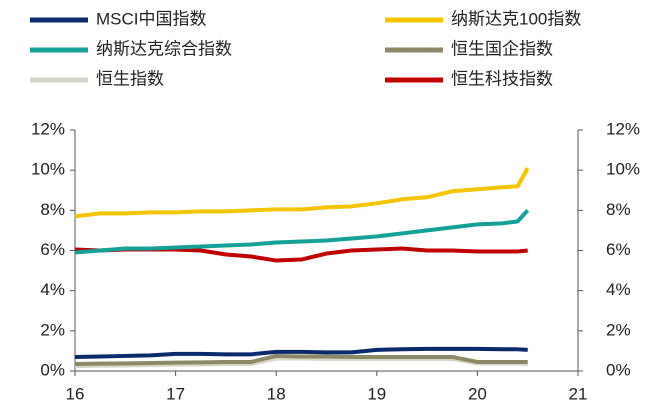 This screenshot has width=649, height=412. What do you see at coordinates (52, 249) in the screenshot?
I see `y-tick-label: 6%` at bounding box center [52, 249].